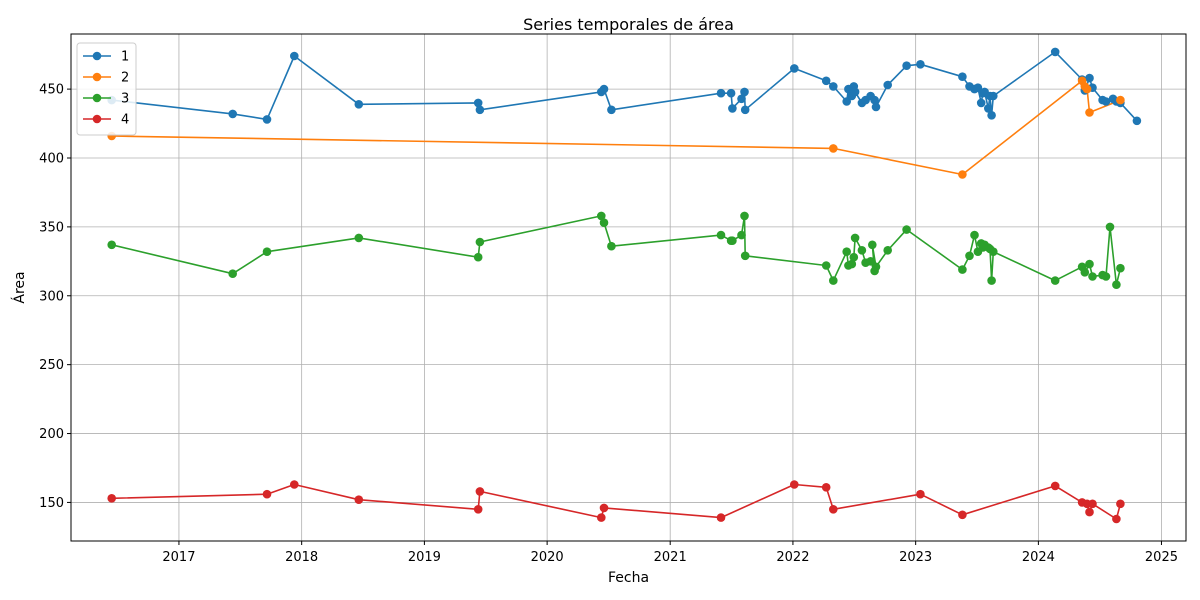 The height and width of the screenshot is (600, 1200). What do you see at coordinates (51, 434) in the screenshot?
I see `y-tick-label: 200` at bounding box center [51, 434].